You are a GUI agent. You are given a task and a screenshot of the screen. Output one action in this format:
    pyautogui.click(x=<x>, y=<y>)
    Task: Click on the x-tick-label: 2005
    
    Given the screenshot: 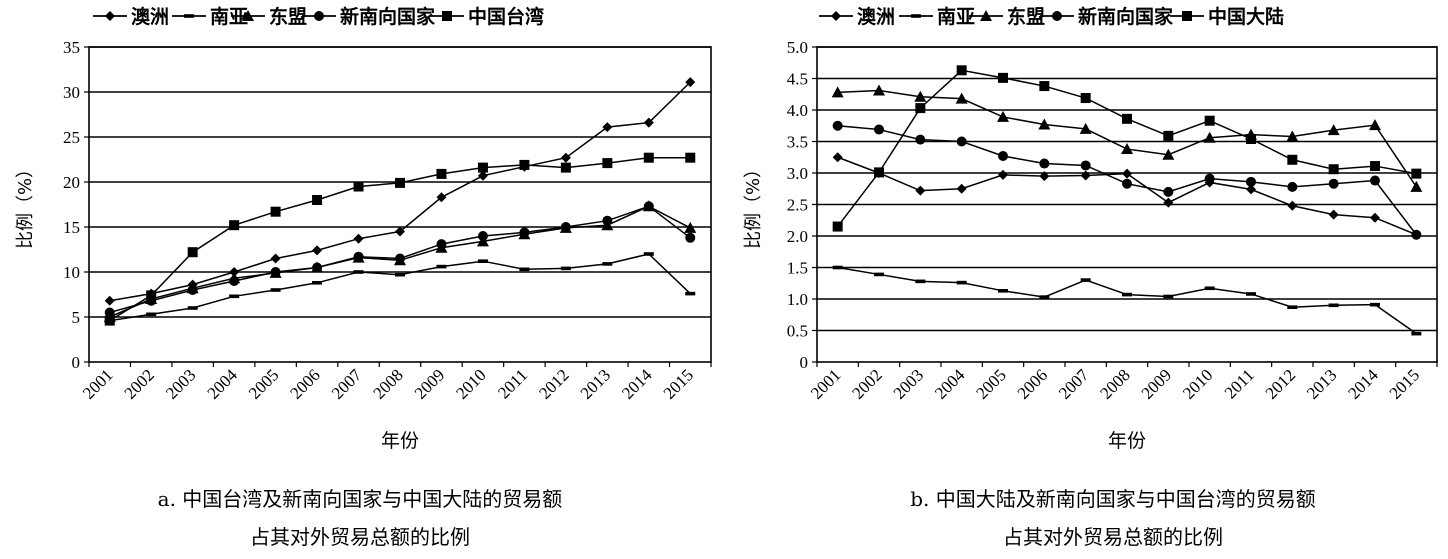 What is the action you would take?
    pyautogui.click(x=263, y=383)
    